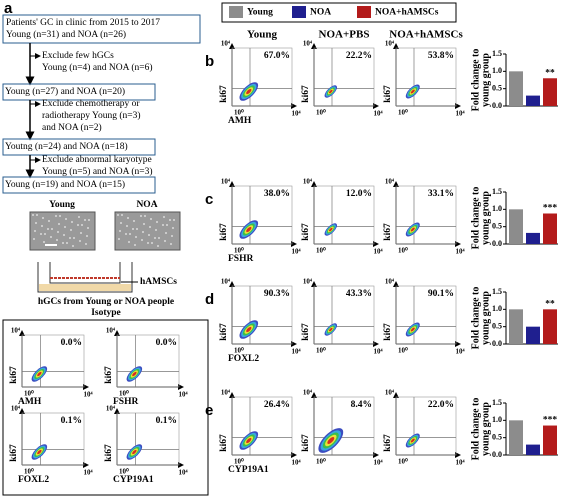  Describe the element at coordinates (91, 104) in the screenshot. I see `exclusion-text: Exclude chemotherapy or` at that location.